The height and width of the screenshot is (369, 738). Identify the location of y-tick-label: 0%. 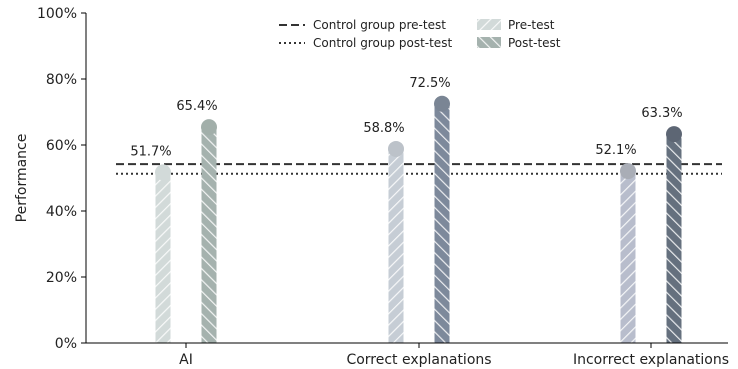
(66, 344).